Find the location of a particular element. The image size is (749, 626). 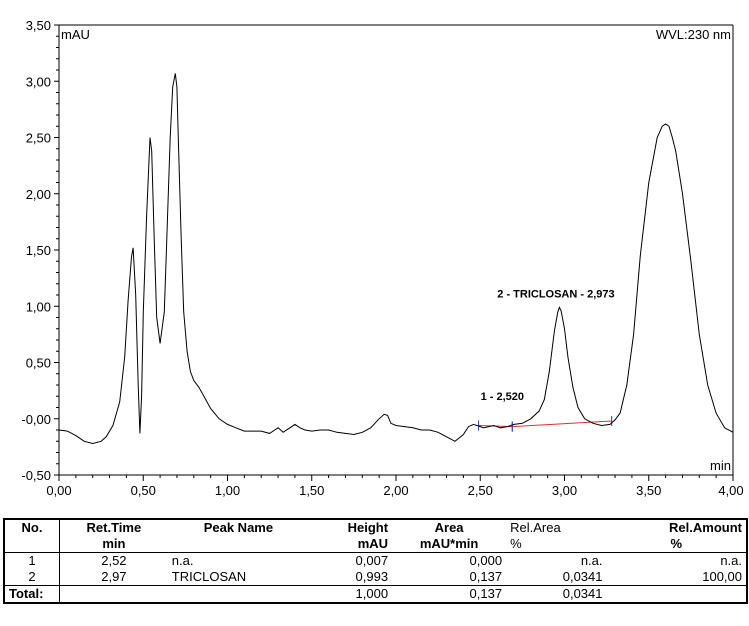

x-unit-label: min is located at coordinates (720, 465).